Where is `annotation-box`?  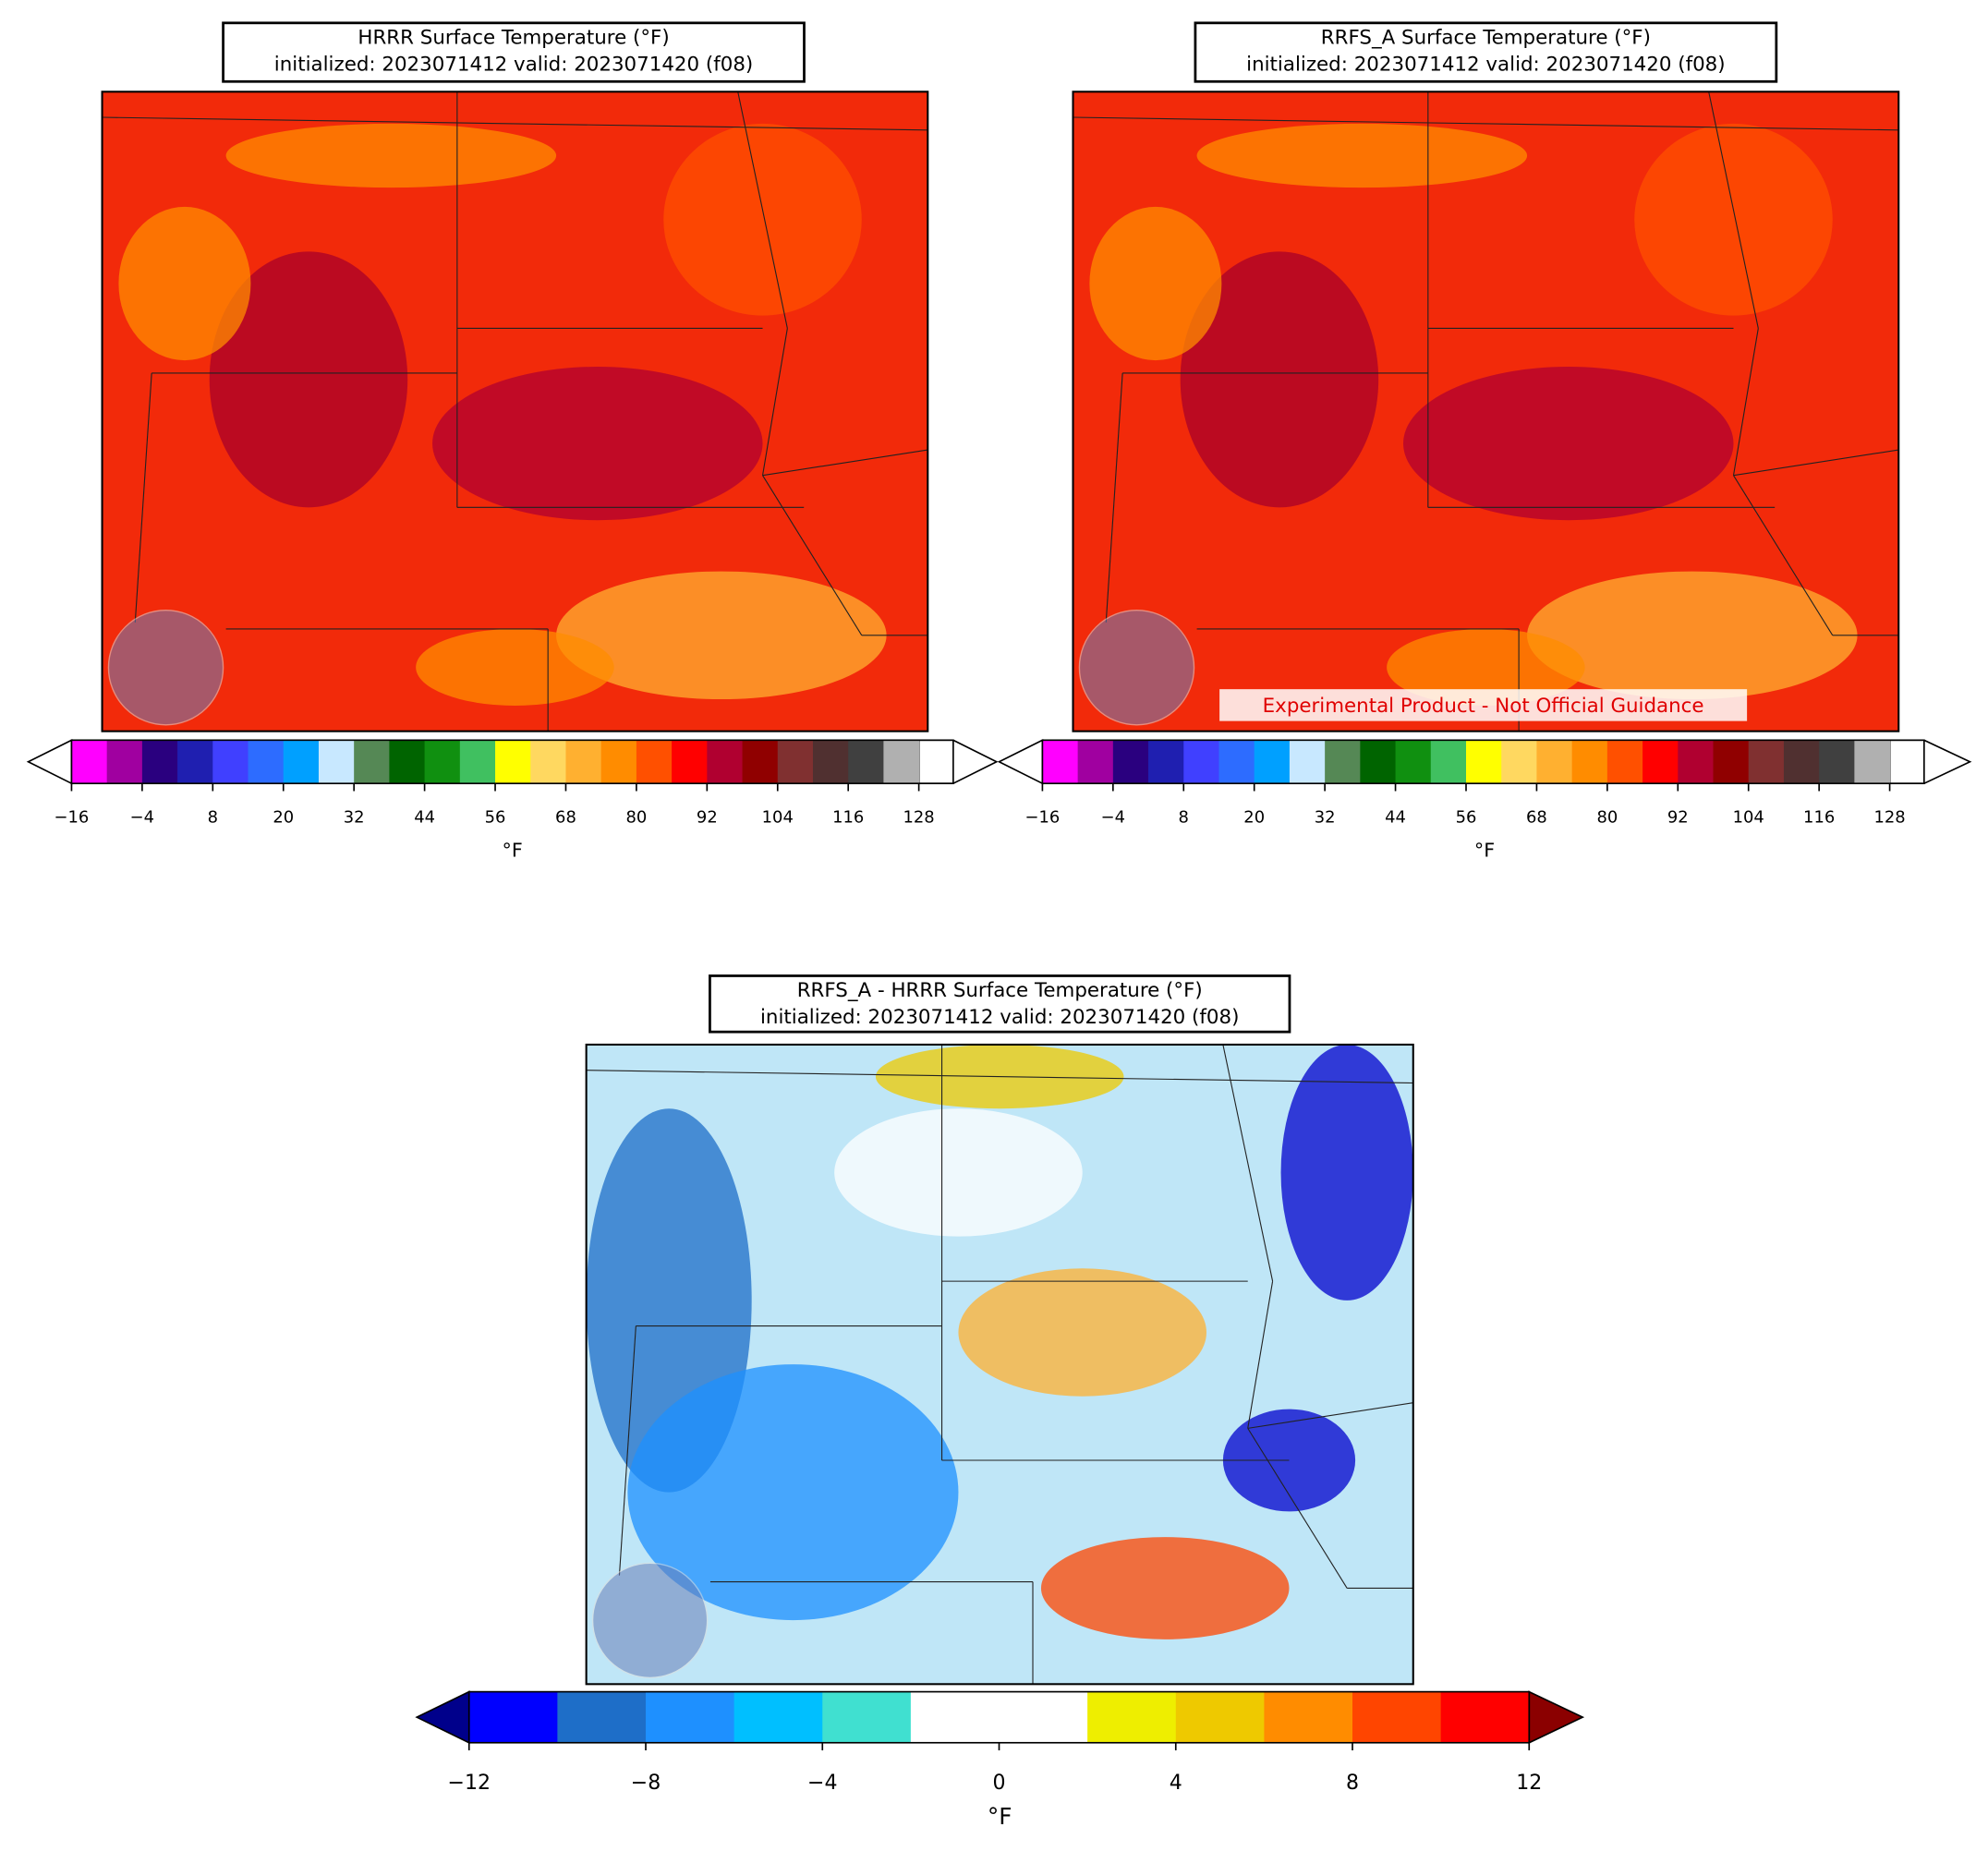 annotation-box is located at coordinates (1483, 705).